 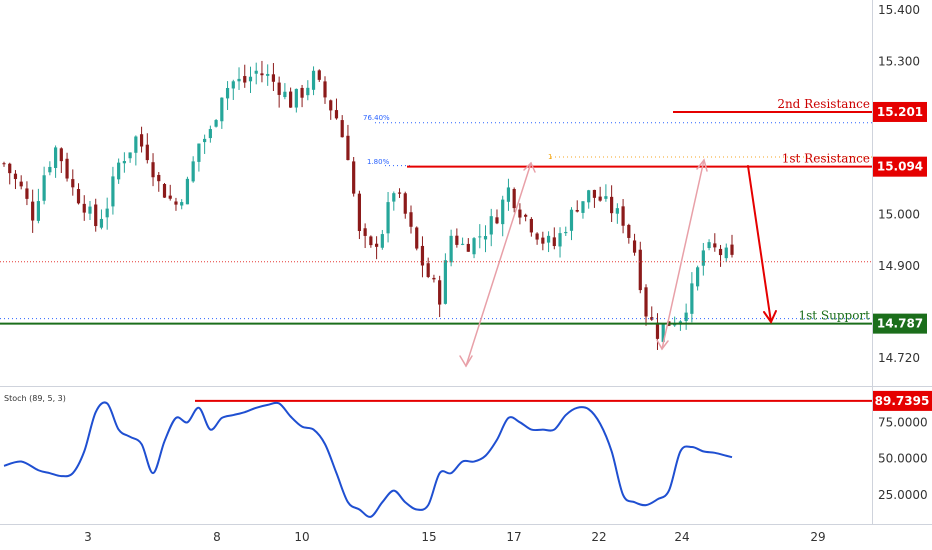 I want to click on pink-arrowhead-down, so click(x=466, y=361).